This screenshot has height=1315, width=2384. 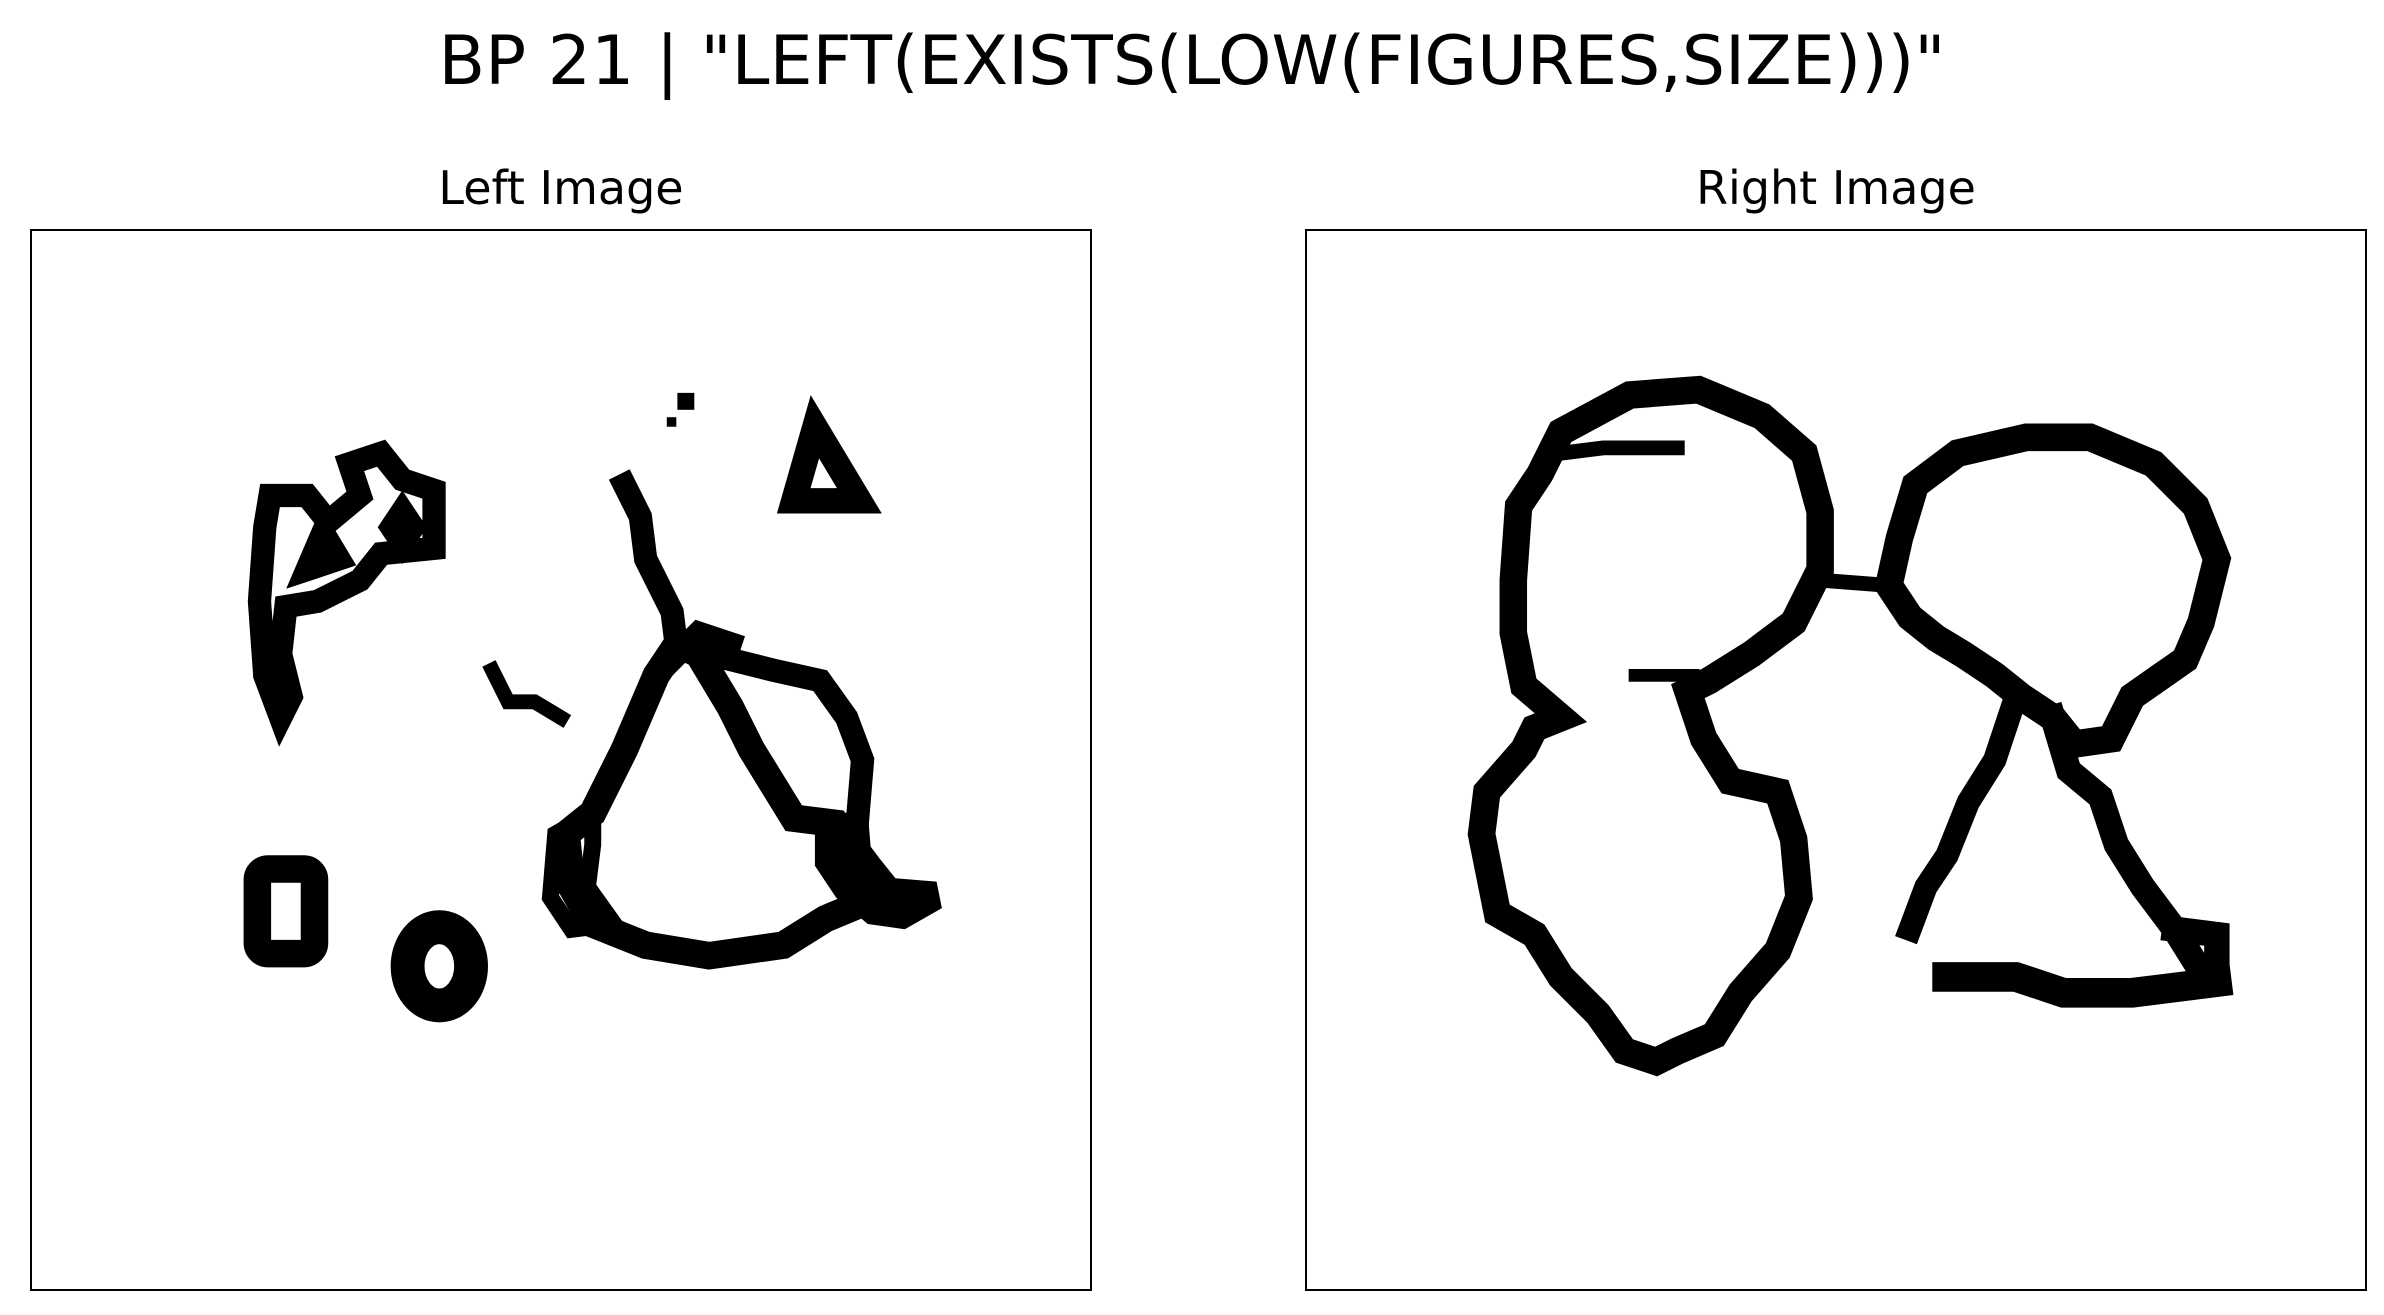 What do you see at coordinates (677, 574) in the screenshot?
I see `left-stem-line` at bounding box center [677, 574].